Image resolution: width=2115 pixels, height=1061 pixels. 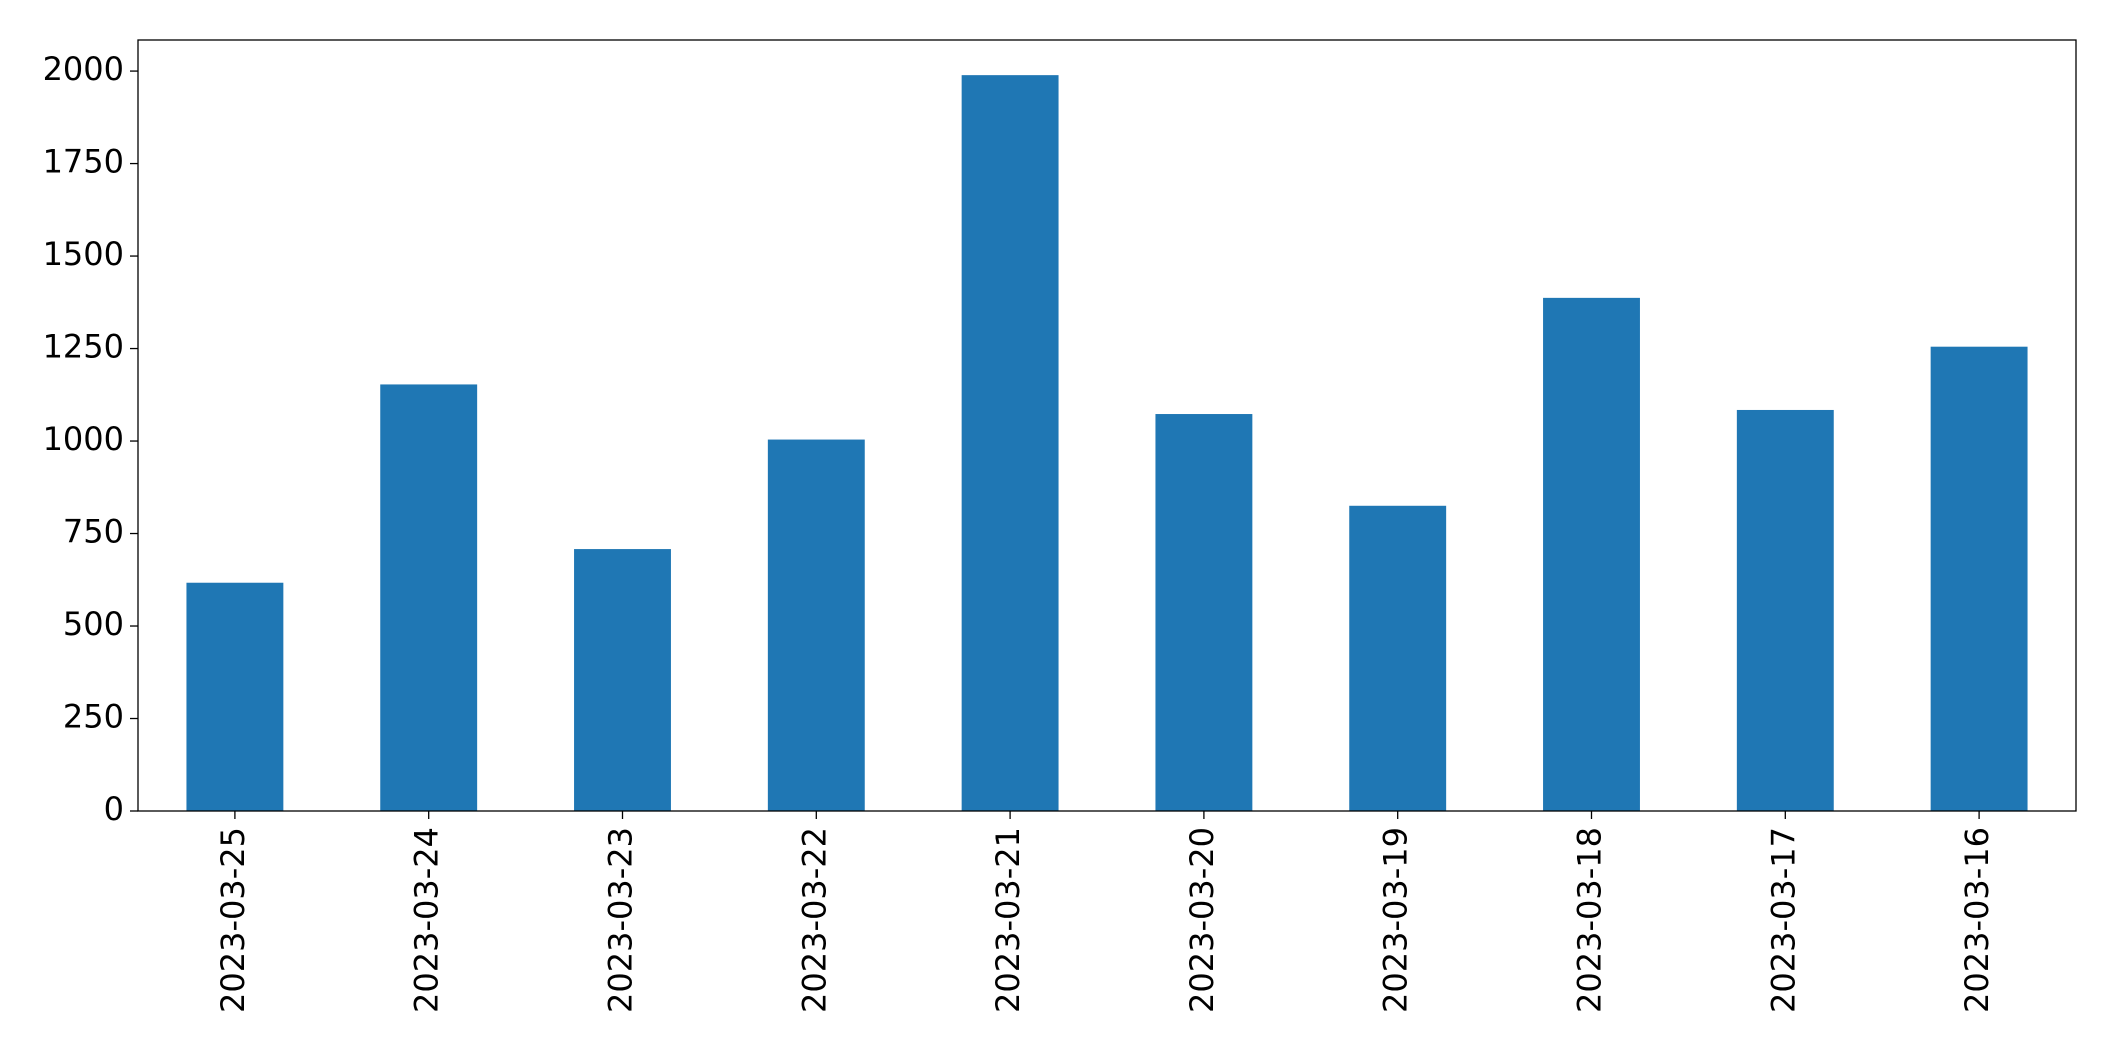 What do you see at coordinates (233, 920) in the screenshot?
I see `x-tick-label: 2023-03-25` at bounding box center [233, 920].